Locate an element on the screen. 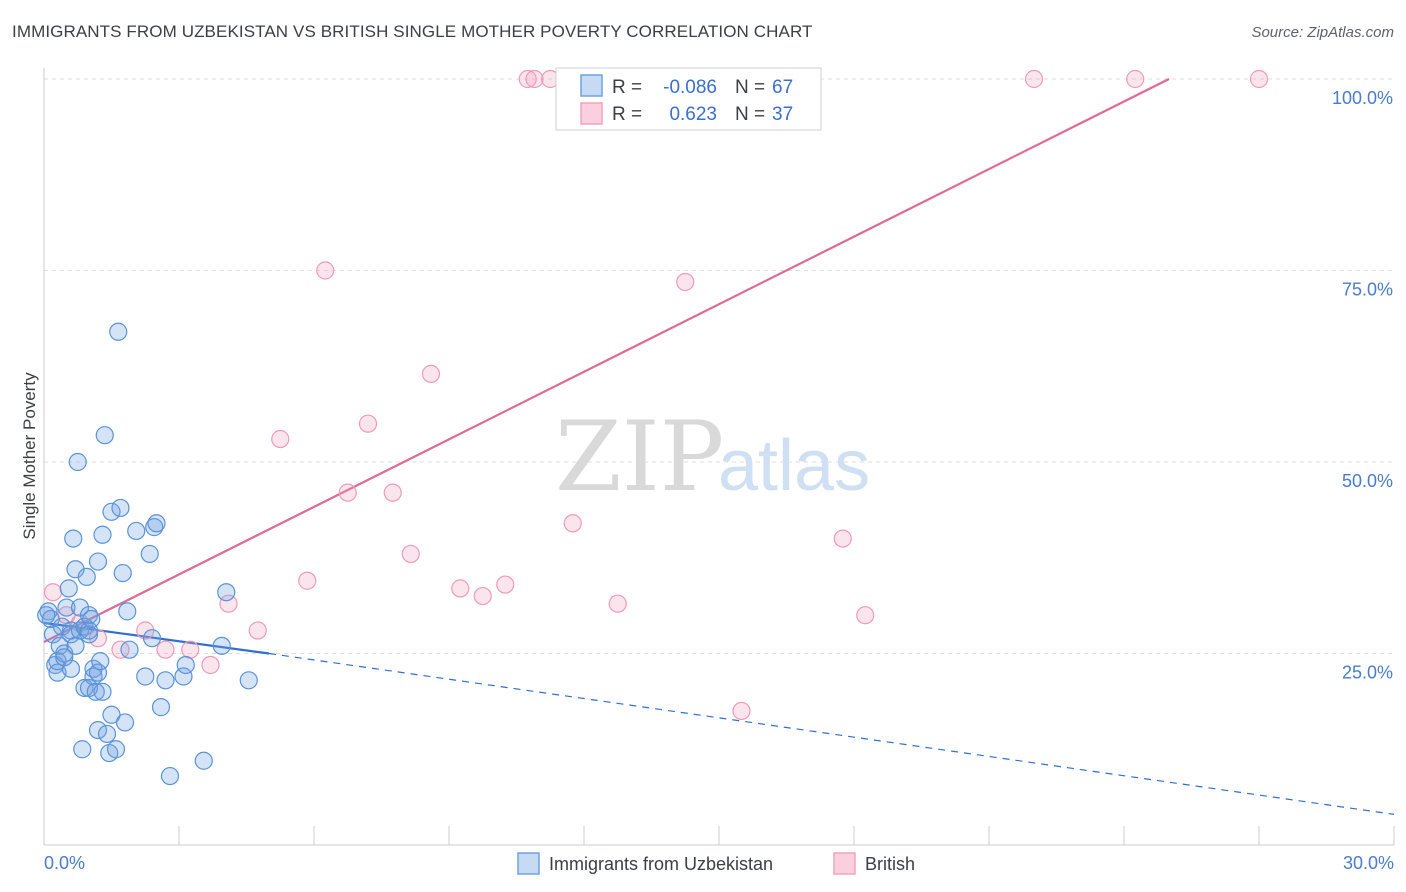  stats-legend: R = -0.086 N = 67 R = 0.623 N = 37 is located at coordinates (688, 99).